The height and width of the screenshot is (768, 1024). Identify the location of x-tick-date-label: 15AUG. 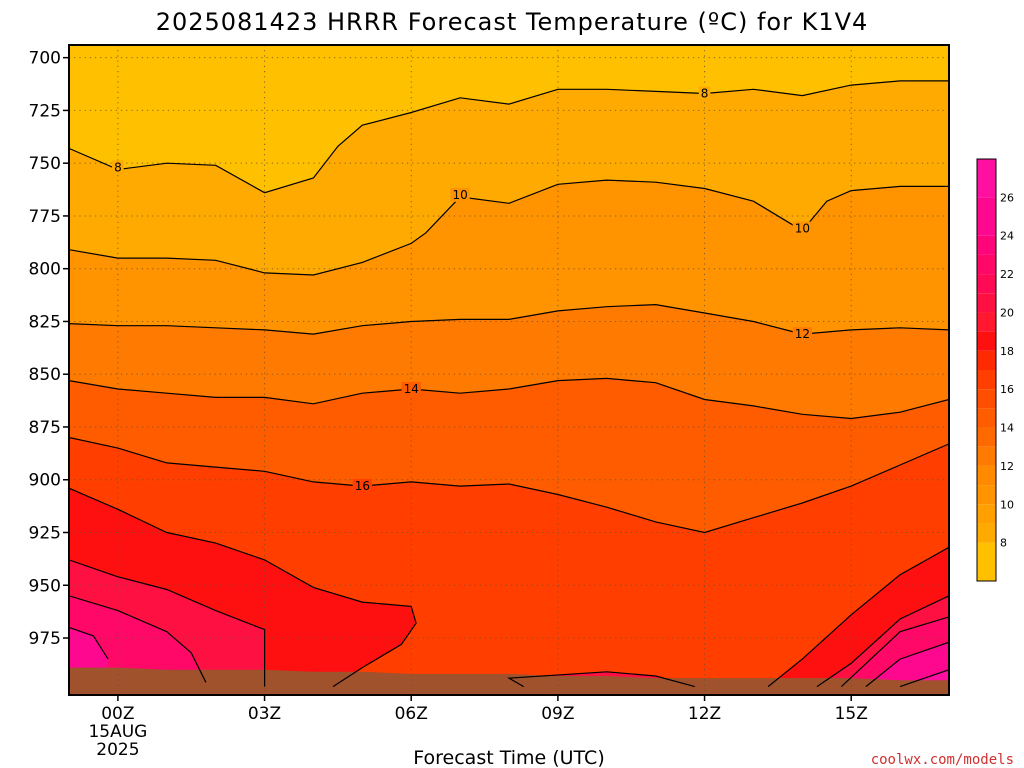
(117, 732).